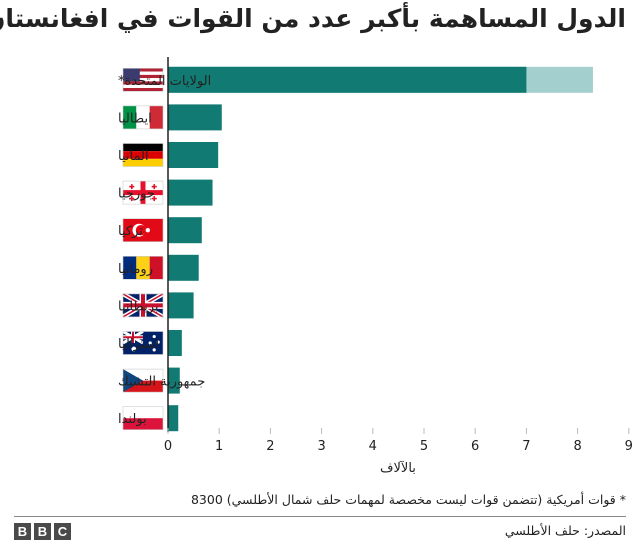 Image resolution: width=640 pixels, height=549 pixels. What do you see at coordinates (475, 446) in the screenshot?
I see `x-tick-label: 6` at bounding box center [475, 446].